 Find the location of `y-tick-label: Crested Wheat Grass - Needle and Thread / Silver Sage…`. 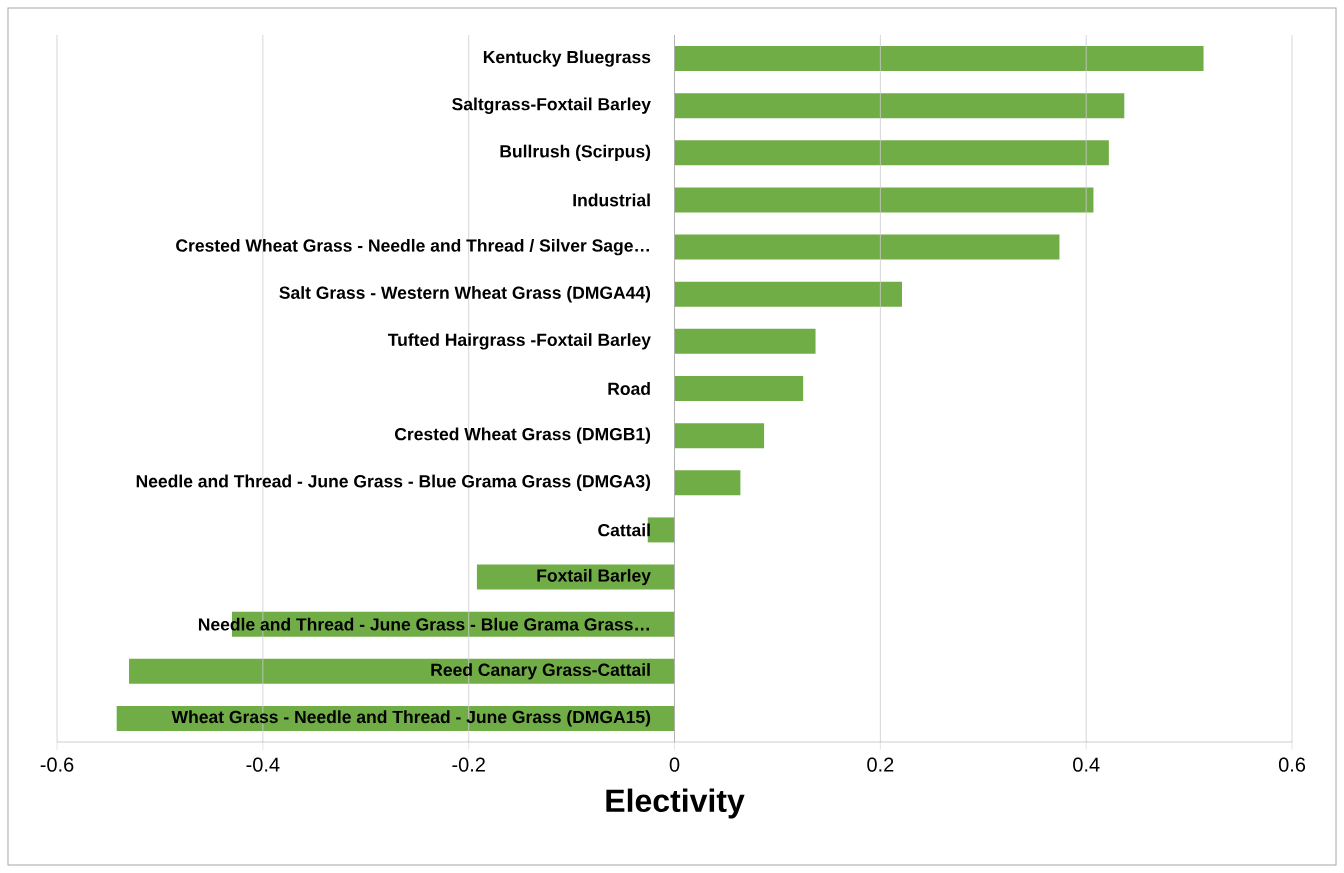

y-tick-label: Crested Wheat Grass - Needle and Thread / Silver Sage… is located at coordinates (412, 247).